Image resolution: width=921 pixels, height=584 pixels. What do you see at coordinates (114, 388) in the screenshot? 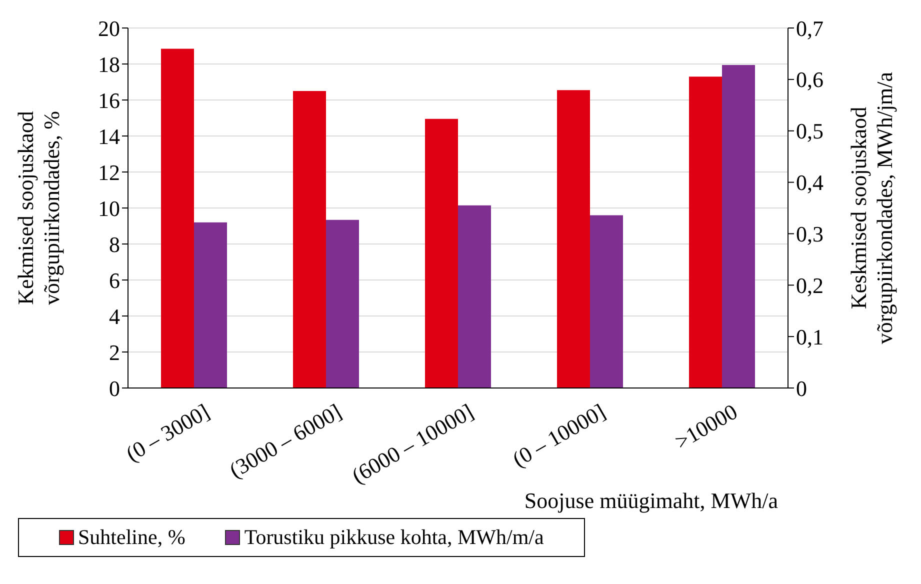
I see `y-tick-label: 0` at bounding box center [114, 388].